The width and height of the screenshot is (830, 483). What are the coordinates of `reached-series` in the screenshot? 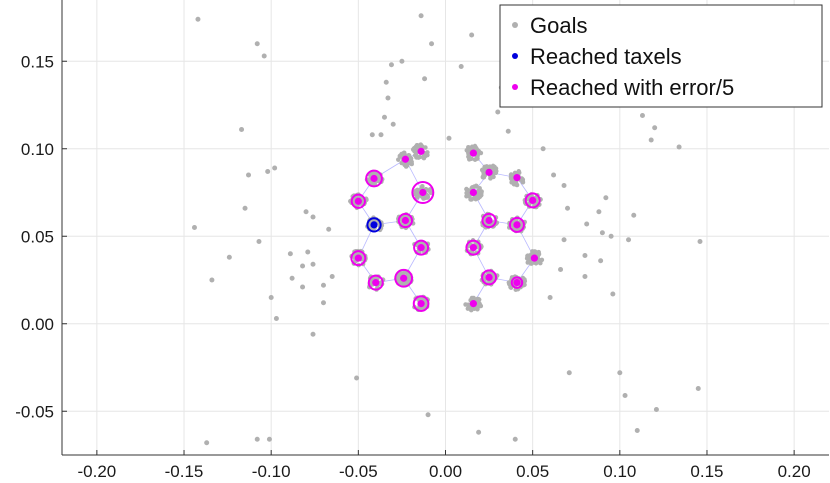 It's located at (445, 229).